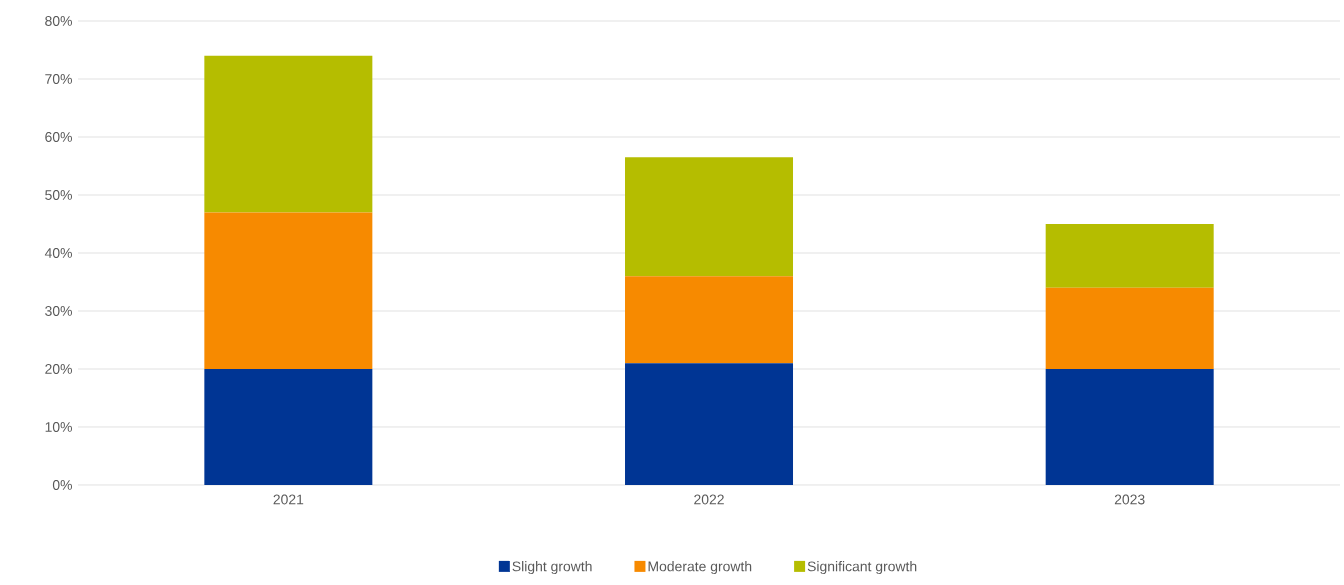 This screenshot has width=1344, height=585. I want to click on y-tick-label: 30%, so click(58, 311).